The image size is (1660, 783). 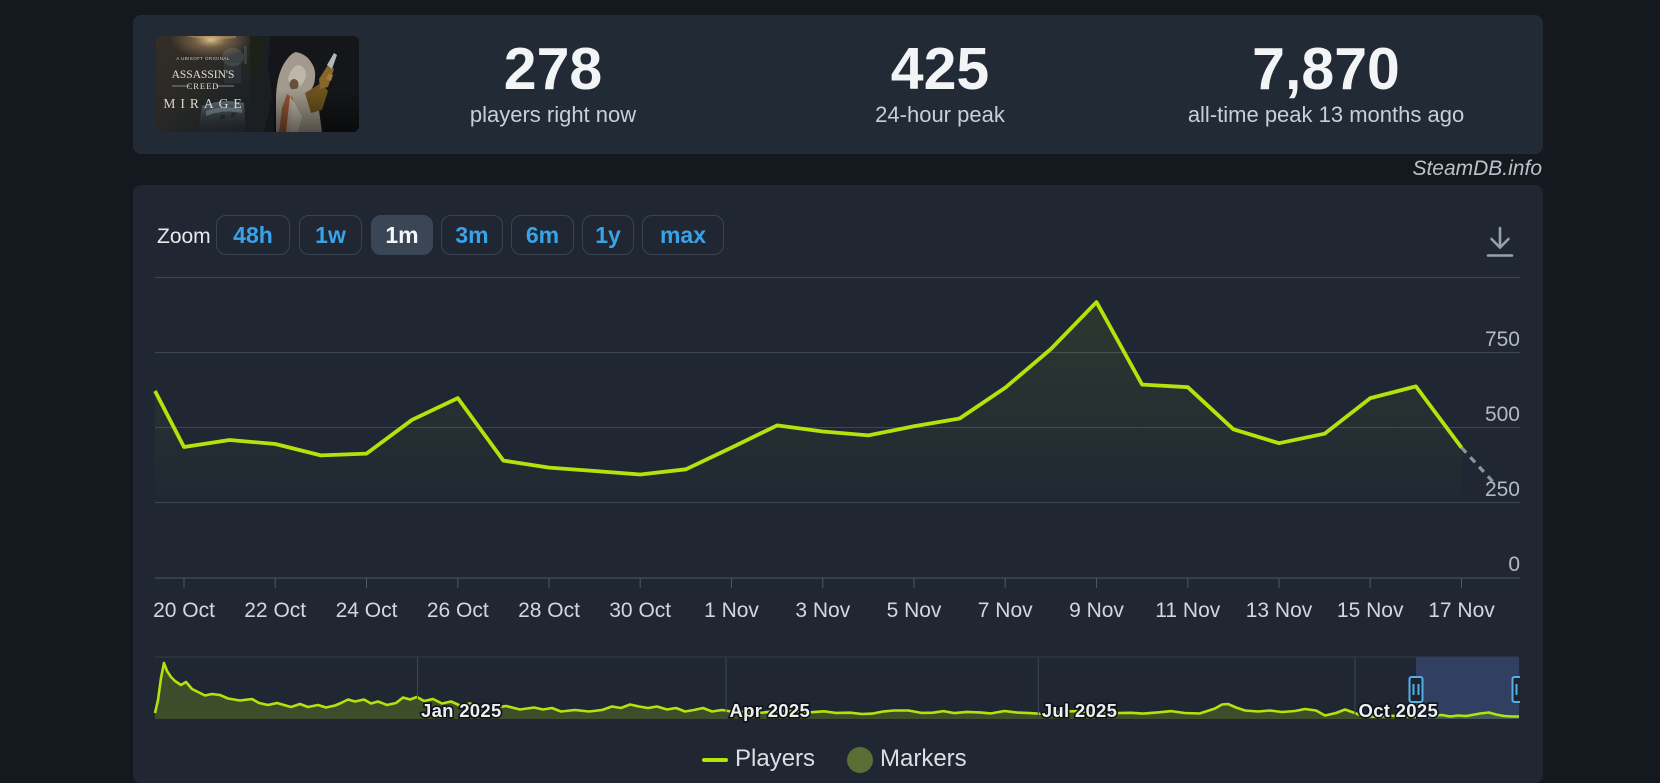 What do you see at coordinates (1461, 610) in the screenshot?
I see `svg-text: 17 Nov` at bounding box center [1461, 610].